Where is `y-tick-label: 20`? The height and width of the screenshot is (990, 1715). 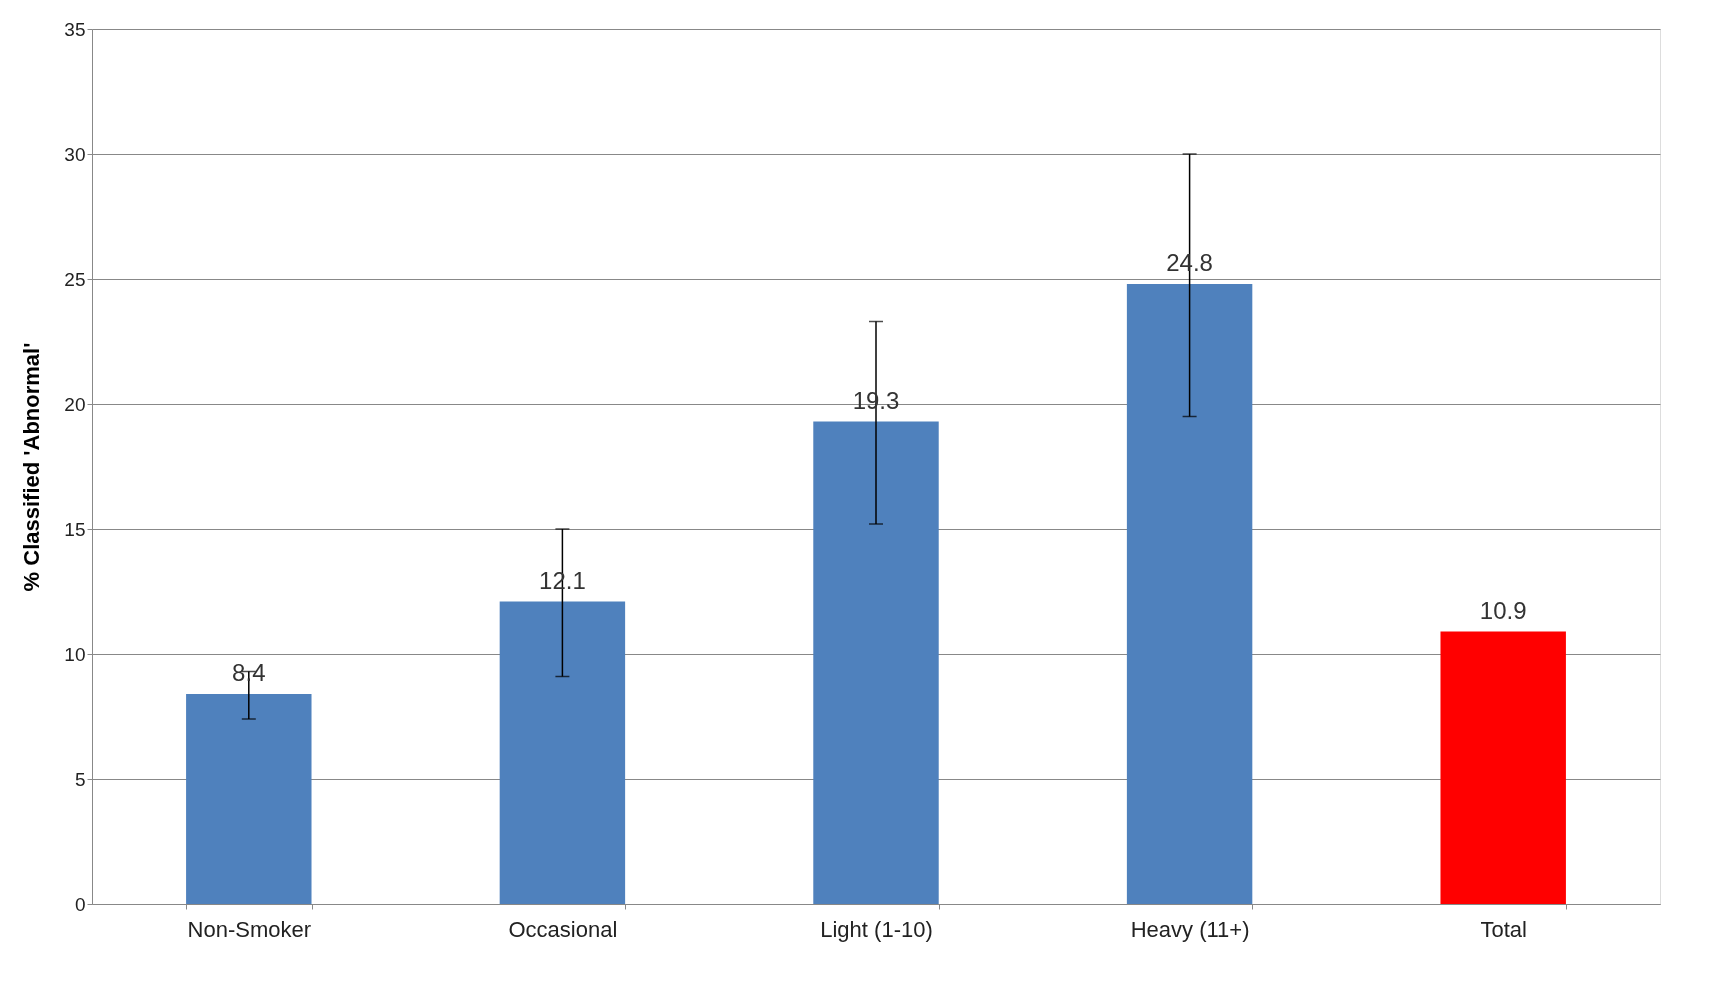
y-tick-label: 20 is located at coordinates (75, 404).